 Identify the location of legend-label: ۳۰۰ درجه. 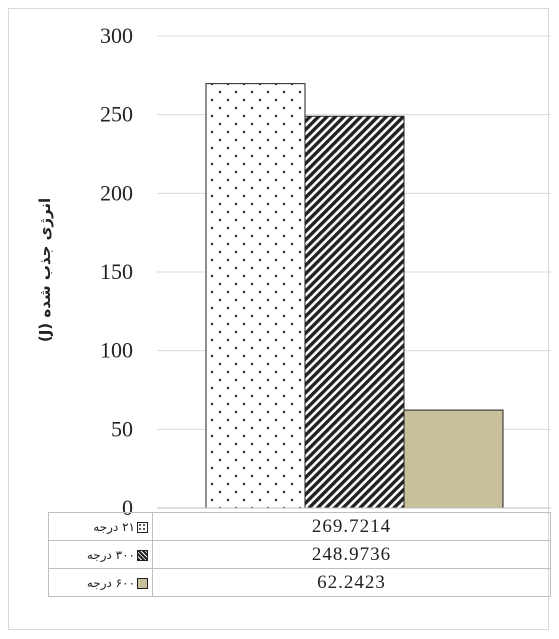
(110, 554).